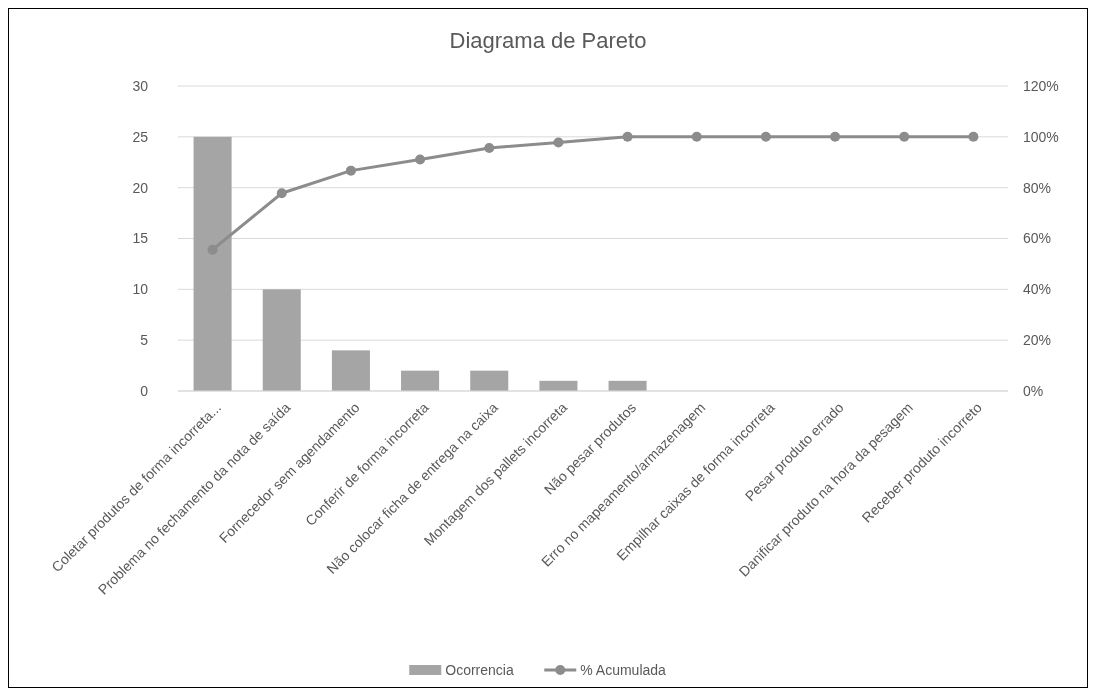 Image resolution: width=1095 pixels, height=693 pixels. I want to click on y-tick-label: 30, so click(140, 85).